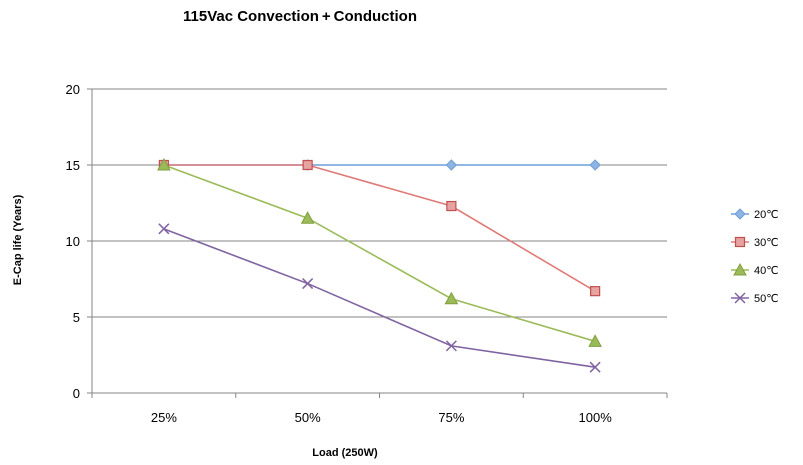  I want to click on x-tick-label: 25%, so click(164, 417).